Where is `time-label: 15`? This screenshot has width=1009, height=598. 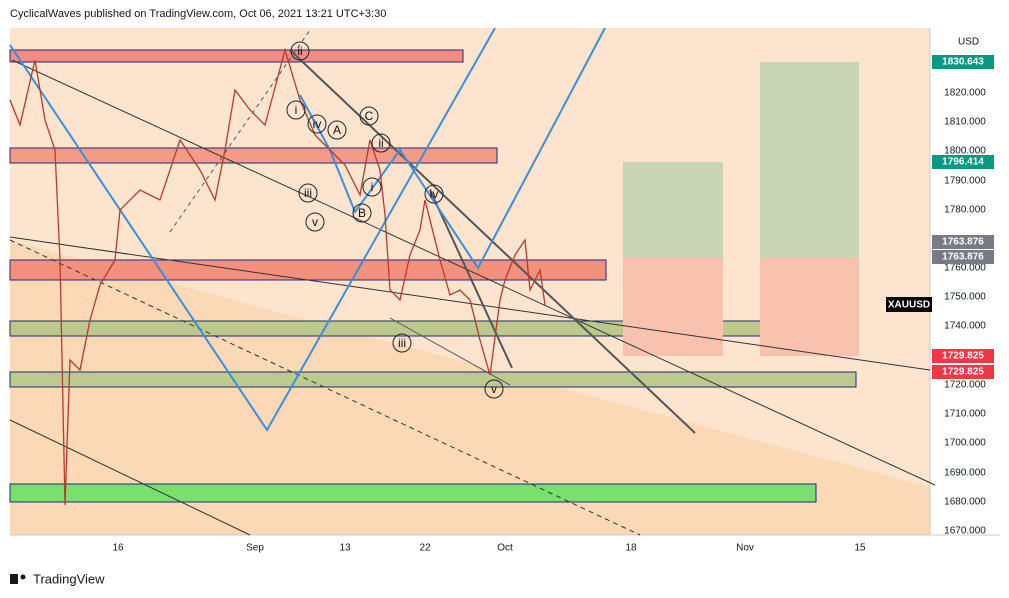
time-label: 15 is located at coordinates (860, 548).